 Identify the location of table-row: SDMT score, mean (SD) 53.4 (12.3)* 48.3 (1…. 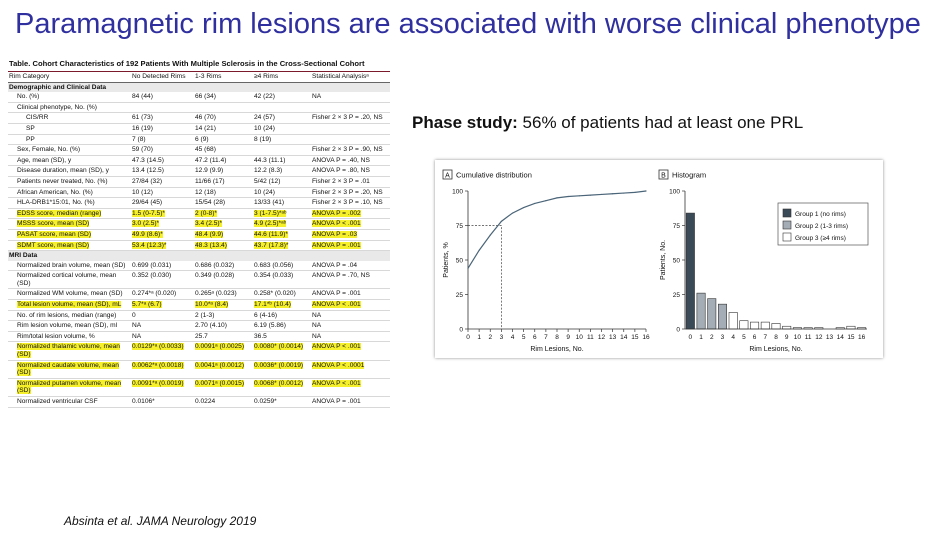
(199, 246).